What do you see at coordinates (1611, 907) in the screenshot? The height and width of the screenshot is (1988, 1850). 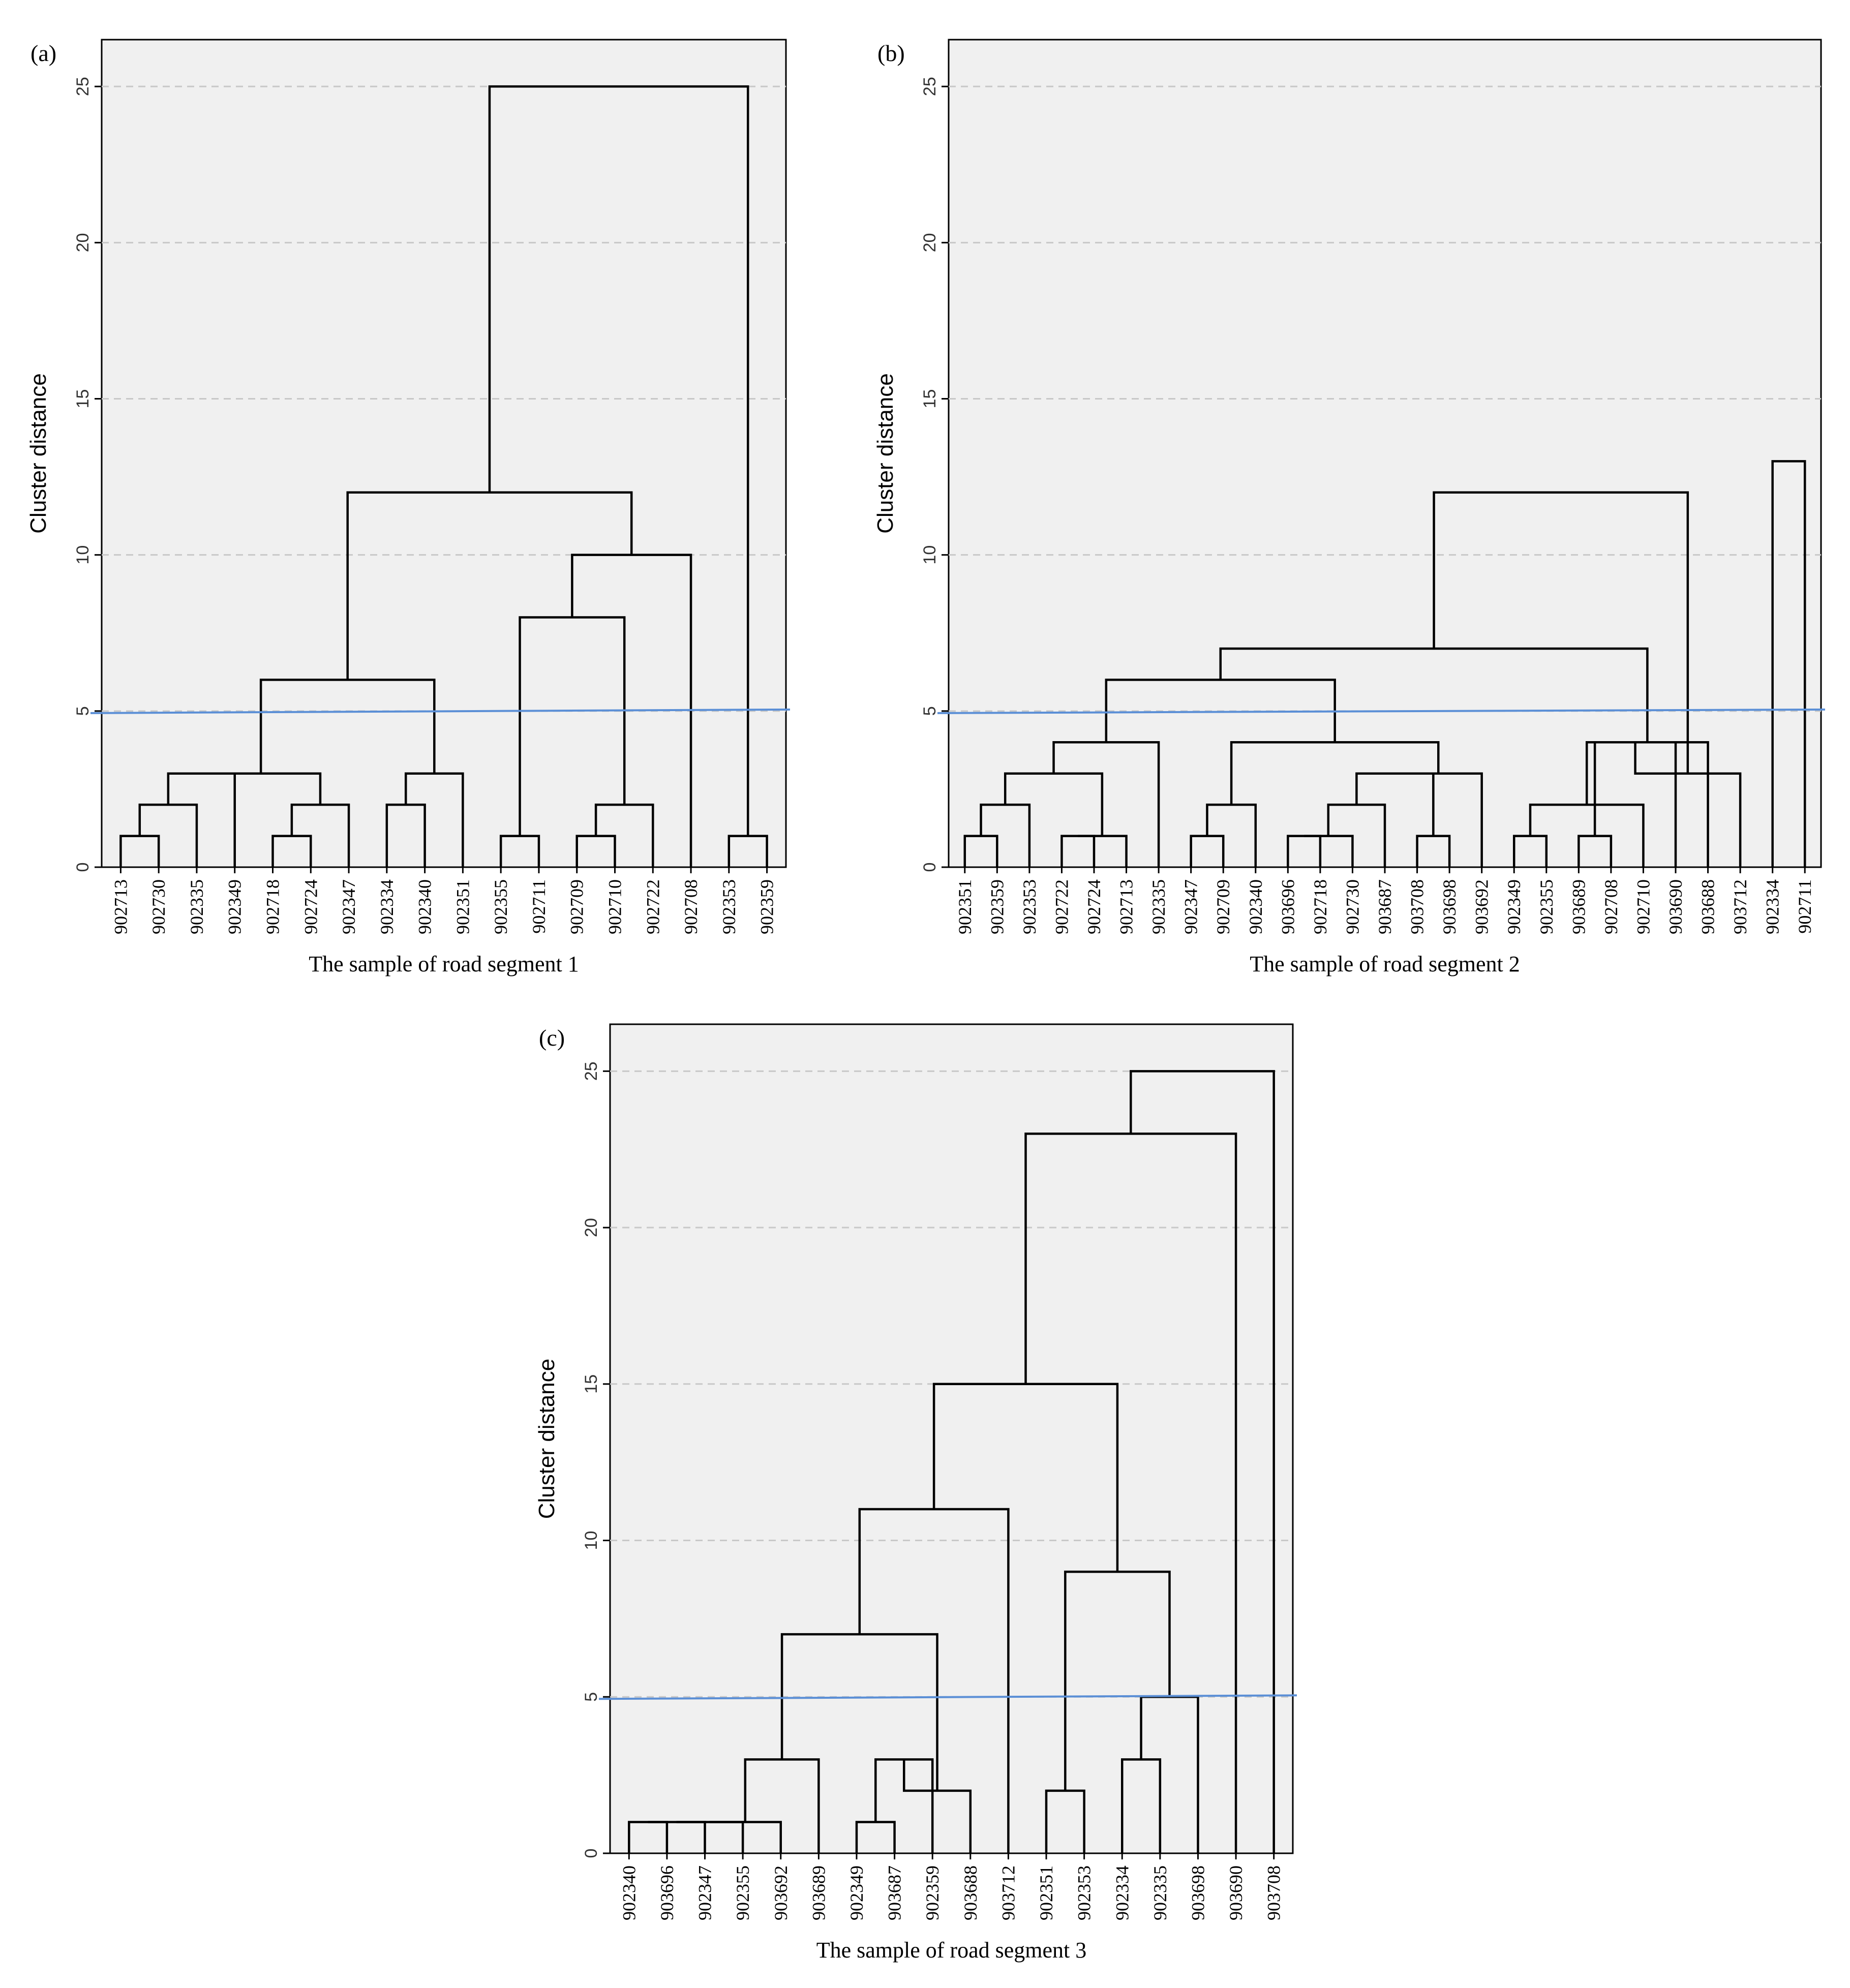 I see `leaf-label: 902708` at bounding box center [1611, 907].